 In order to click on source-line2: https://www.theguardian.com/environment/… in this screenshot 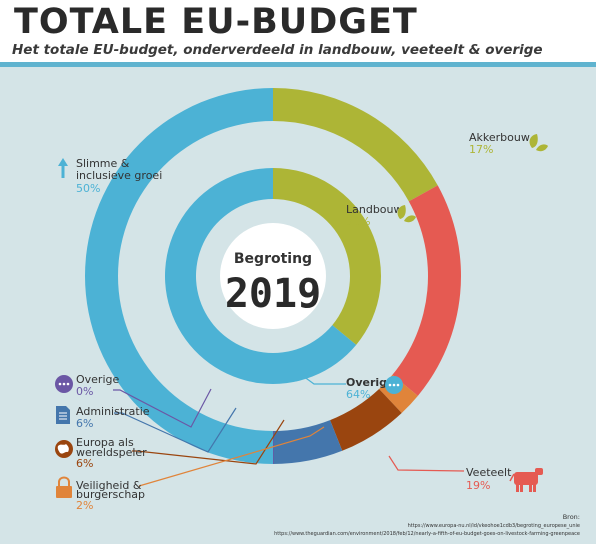, I will do `click(427, 534)`.